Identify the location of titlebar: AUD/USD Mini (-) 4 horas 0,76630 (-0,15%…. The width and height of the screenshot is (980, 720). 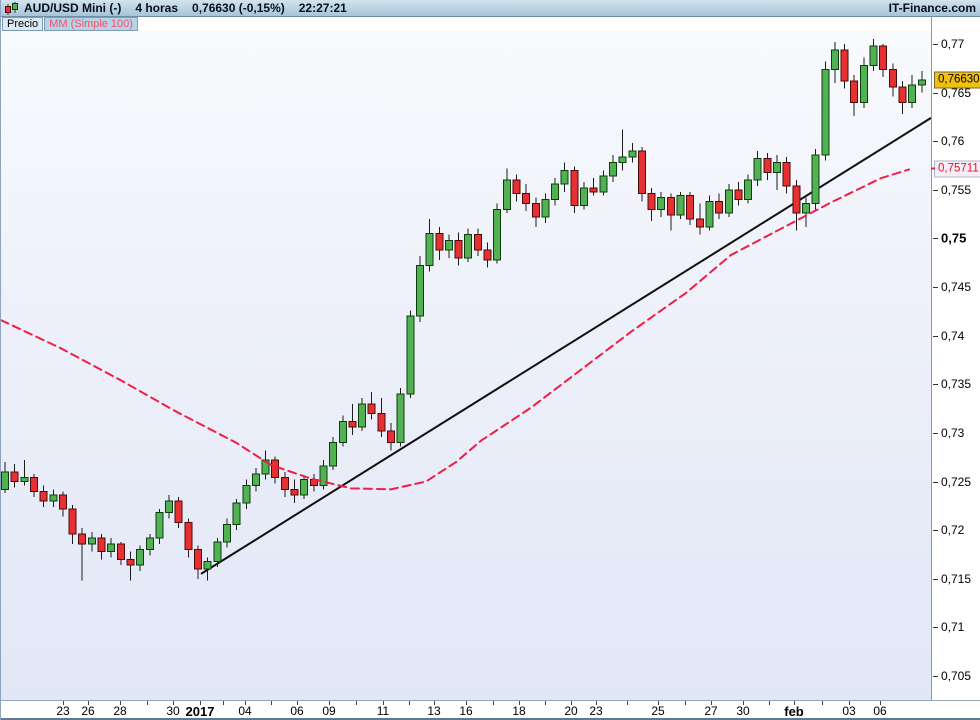
(490, 8).